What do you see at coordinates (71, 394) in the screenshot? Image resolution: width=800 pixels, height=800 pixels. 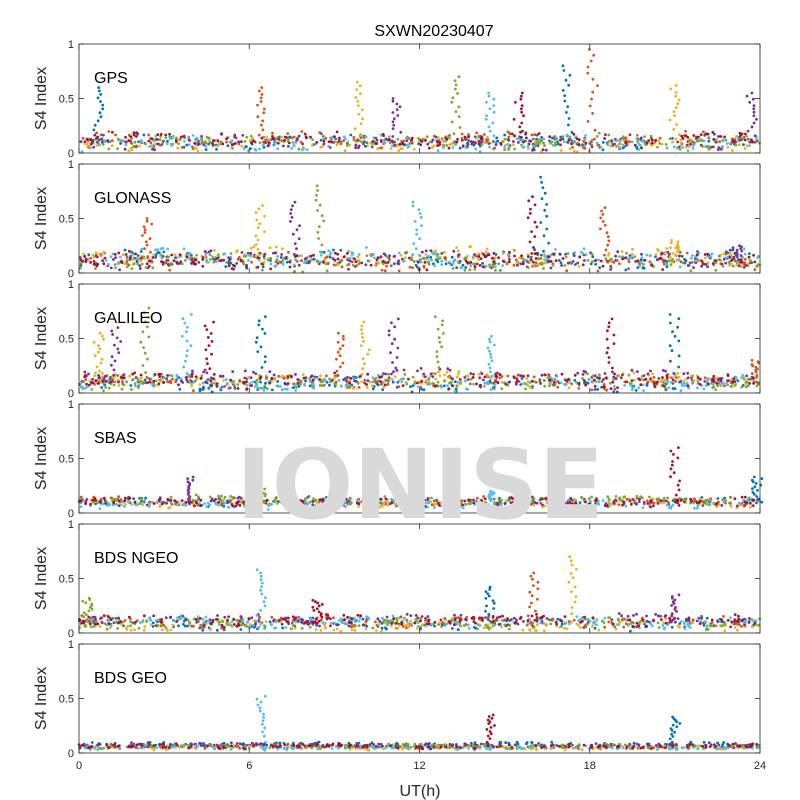 I see `y-tick-label: 0` at bounding box center [71, 394].